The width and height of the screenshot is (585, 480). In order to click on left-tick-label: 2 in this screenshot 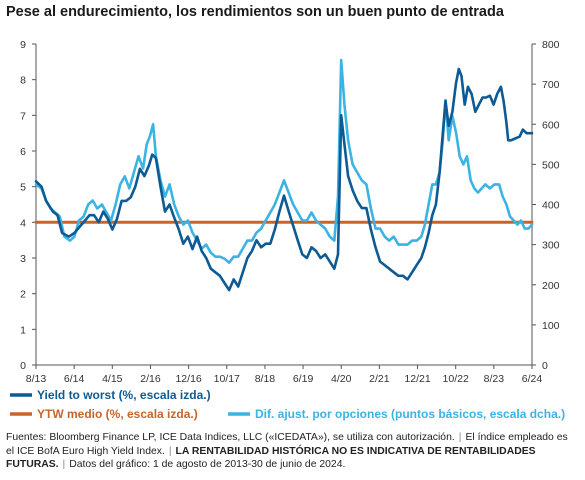, I will do `click(23, 295)`.